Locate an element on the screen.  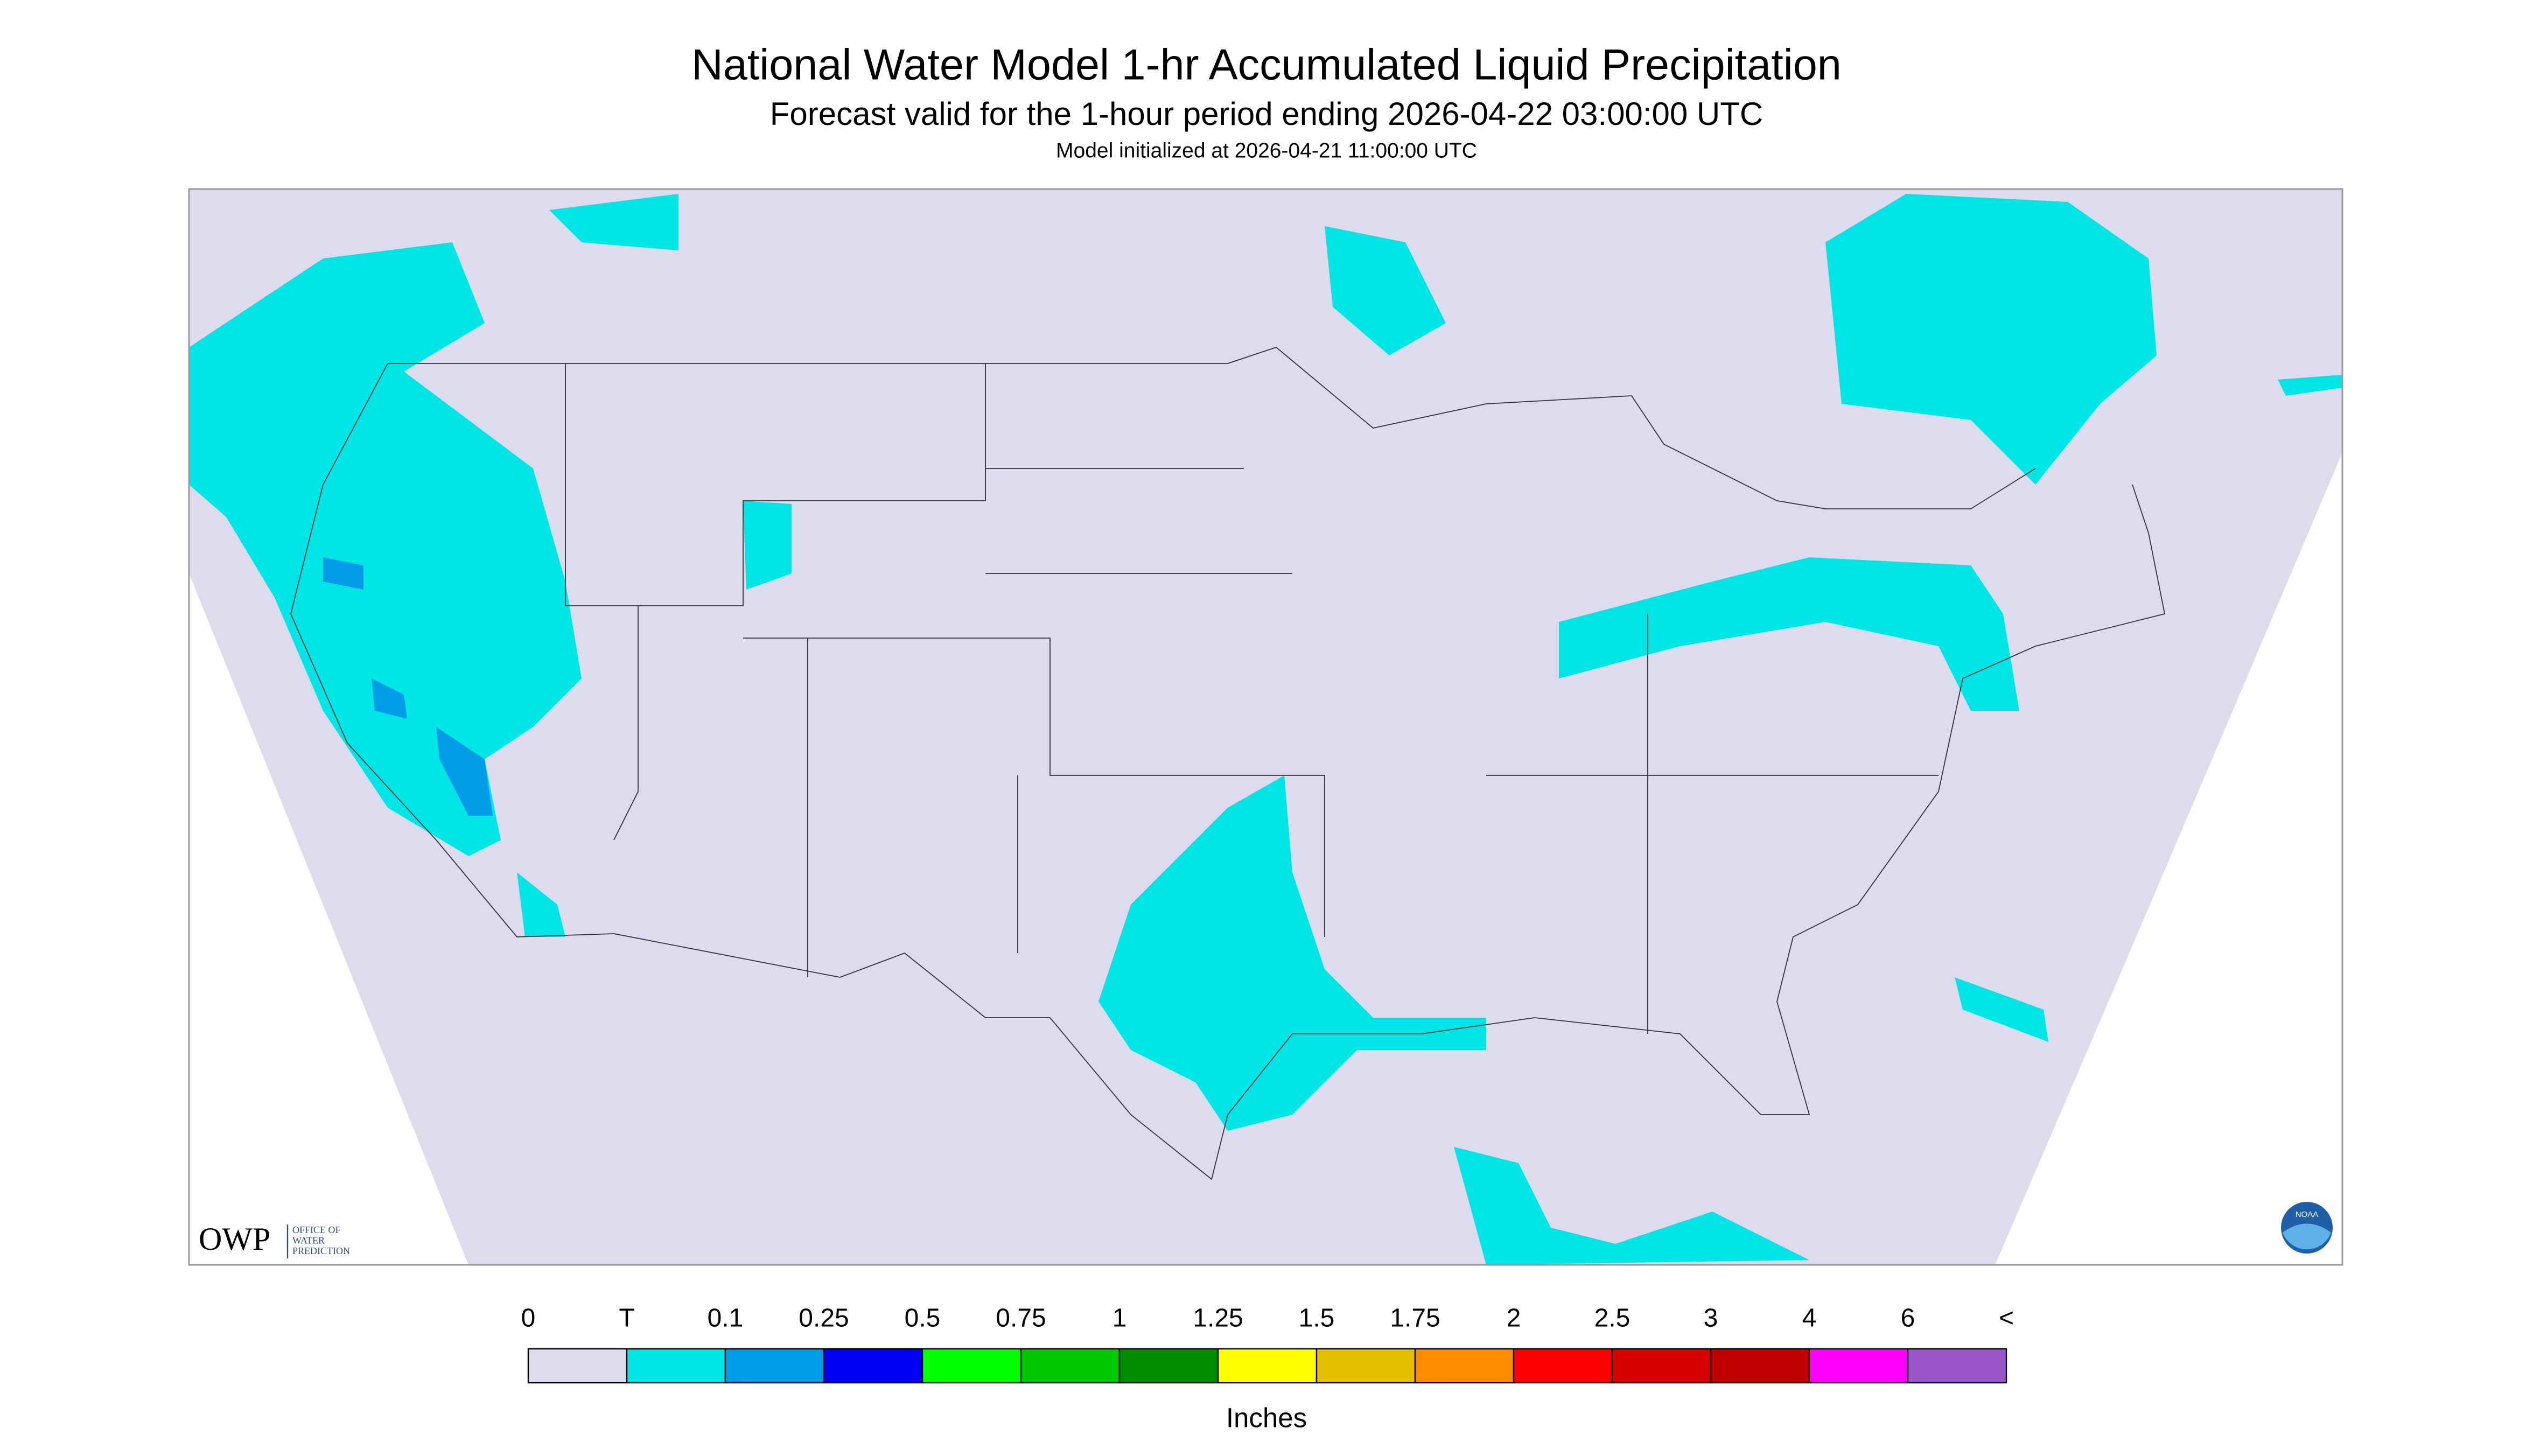
owp-logo-line: PREDICTION is located at coordinates (321, 1250).